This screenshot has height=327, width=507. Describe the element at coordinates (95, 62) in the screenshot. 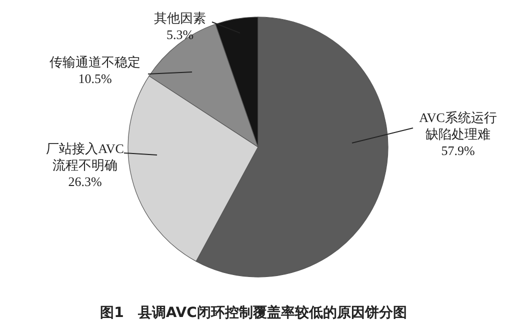

I see `slice-label: 传输通道不稳定` at that location.